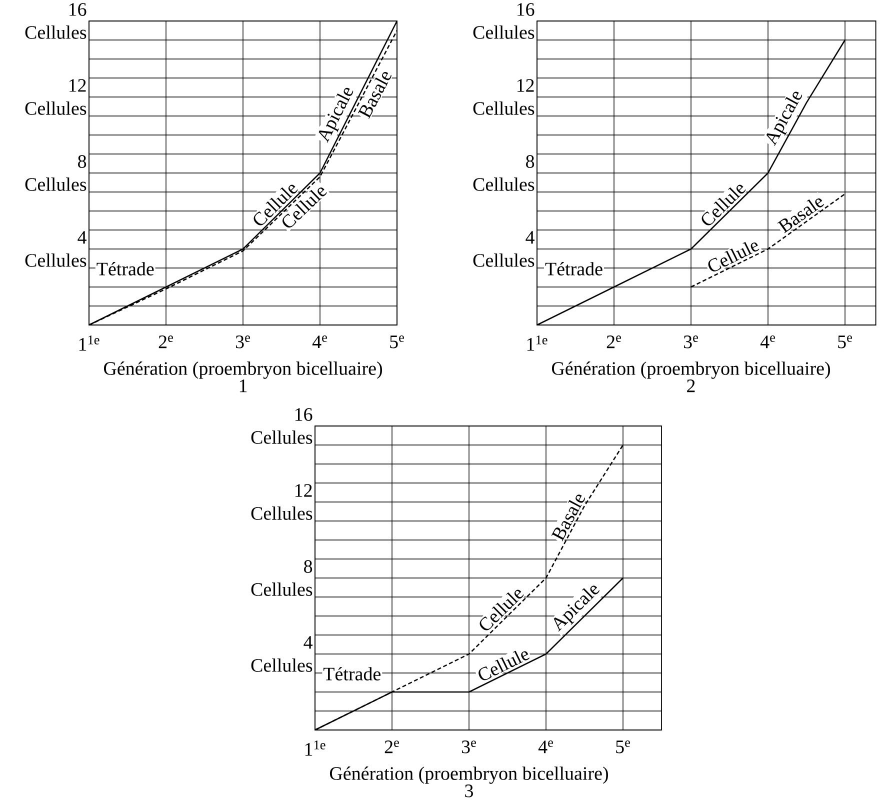 This screenshot has height=805, width=882. Describe the element at coordinates (469, 791) in the screenshot. I see `text: 3` at that location.